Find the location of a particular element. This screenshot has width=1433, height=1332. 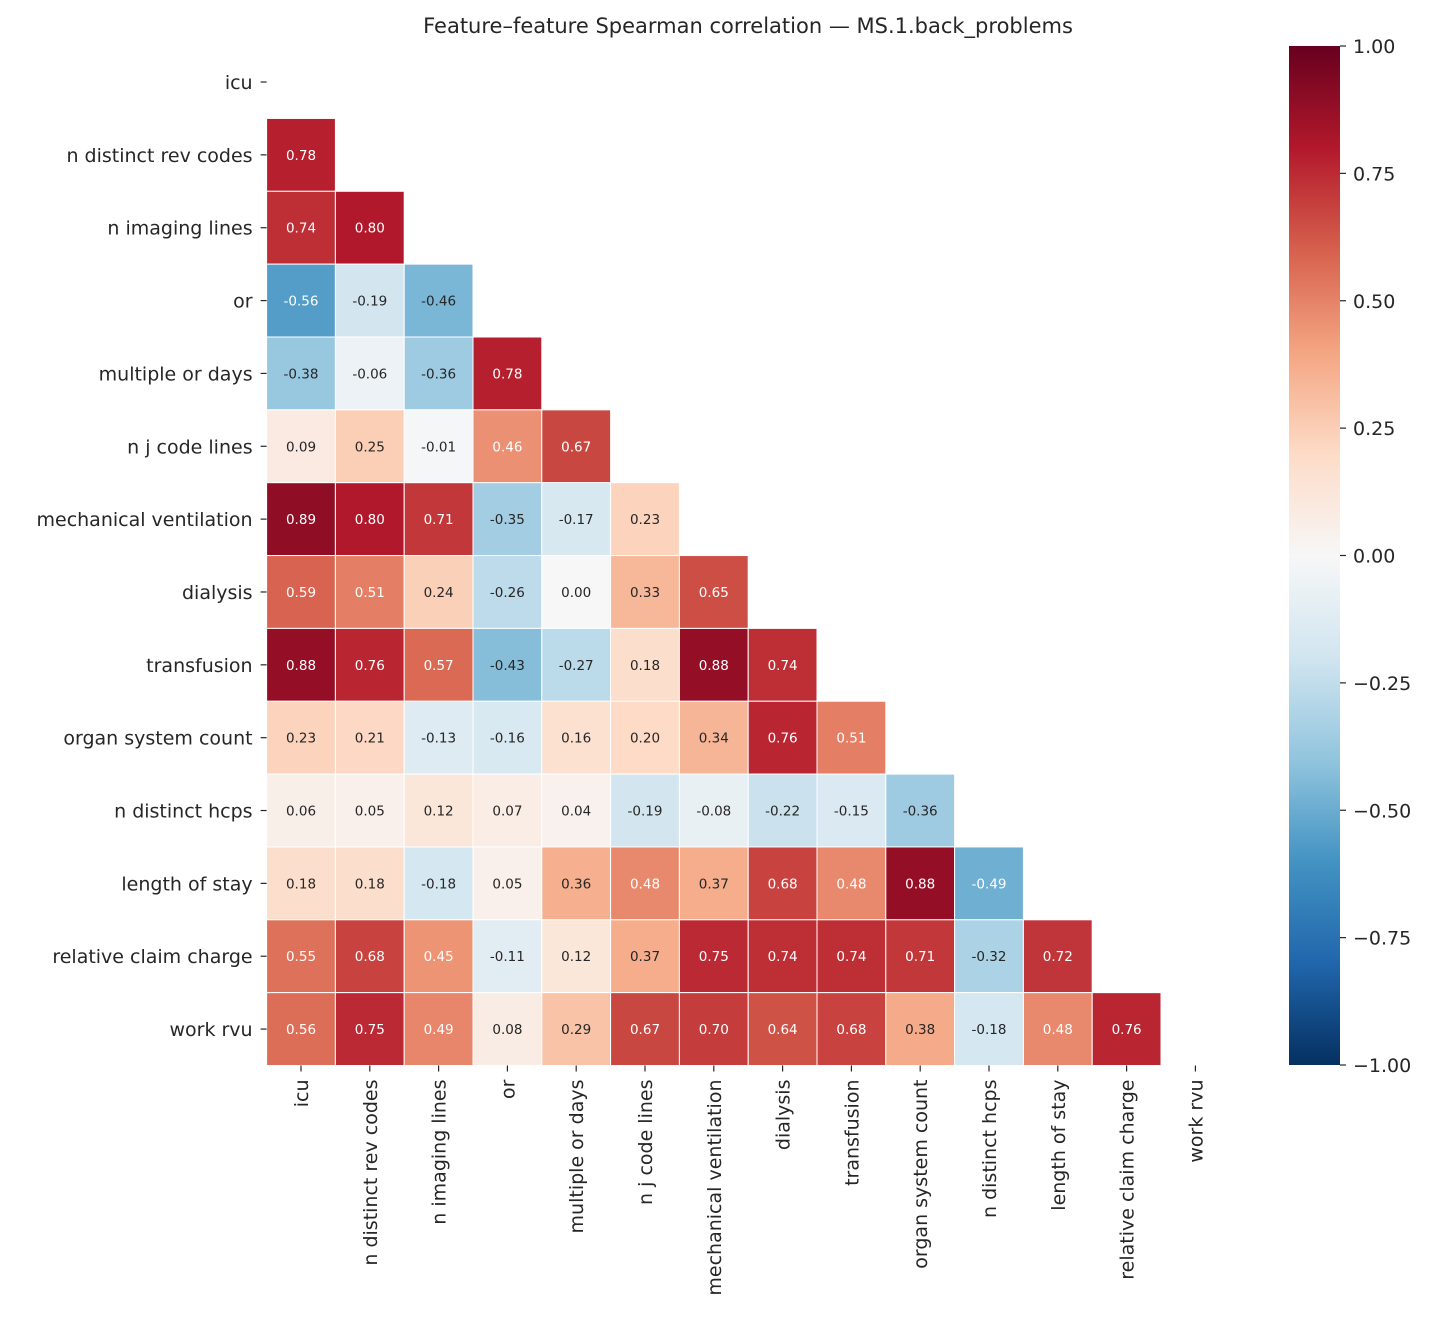

colorbar-tick-label: 0.75 is located at coordinates (1374, 174).